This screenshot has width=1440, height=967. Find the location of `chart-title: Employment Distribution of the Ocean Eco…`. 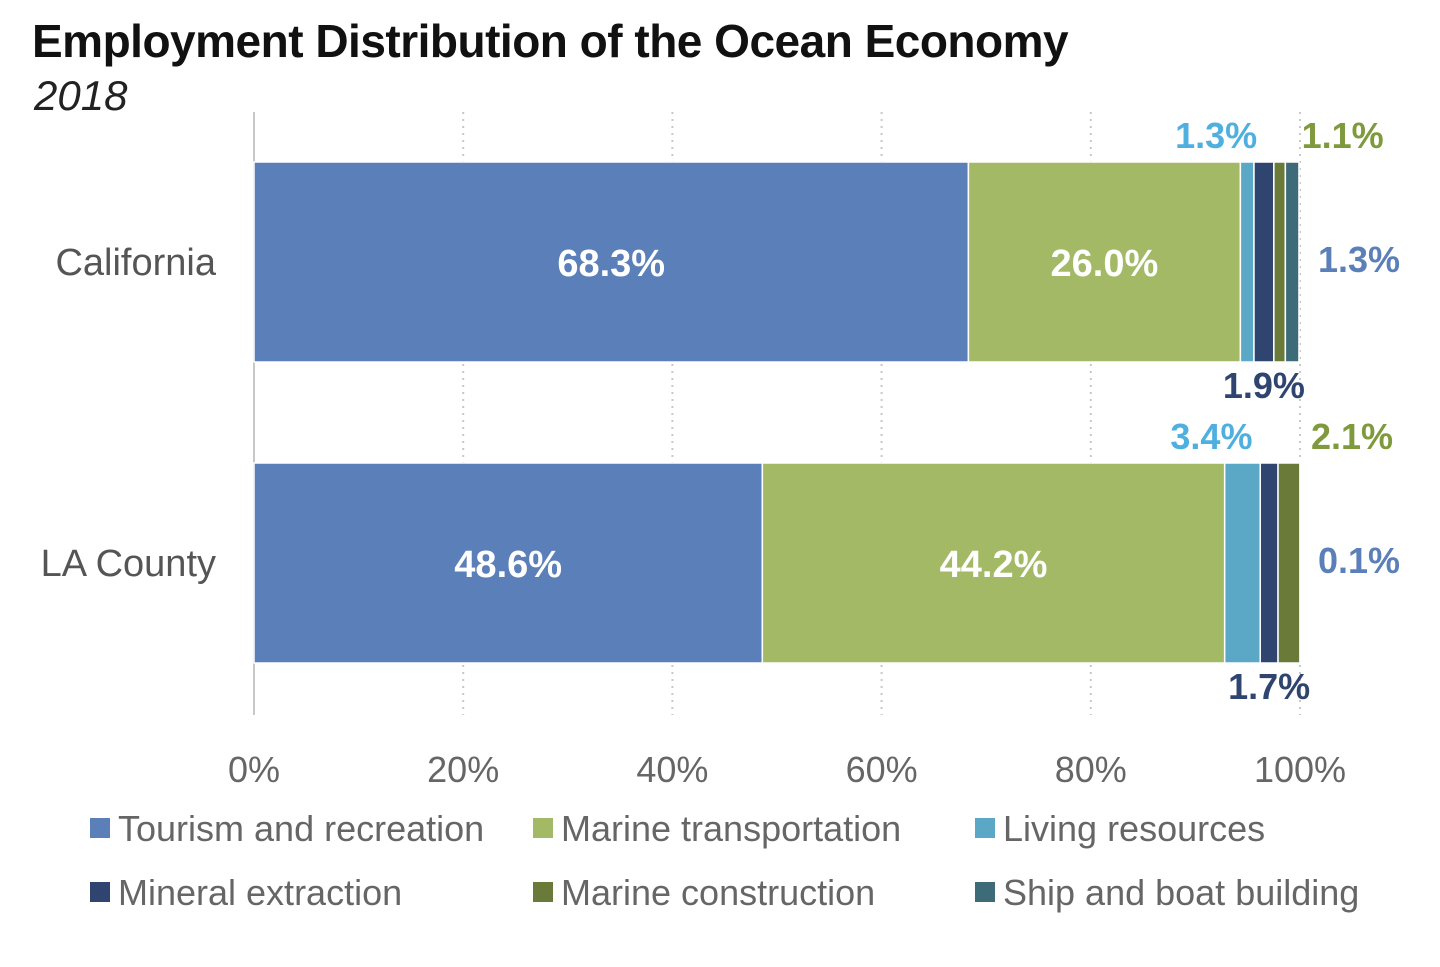

chart-title: Employment Distribution of the Ocean Eco… is located at coordinates (550, 41).